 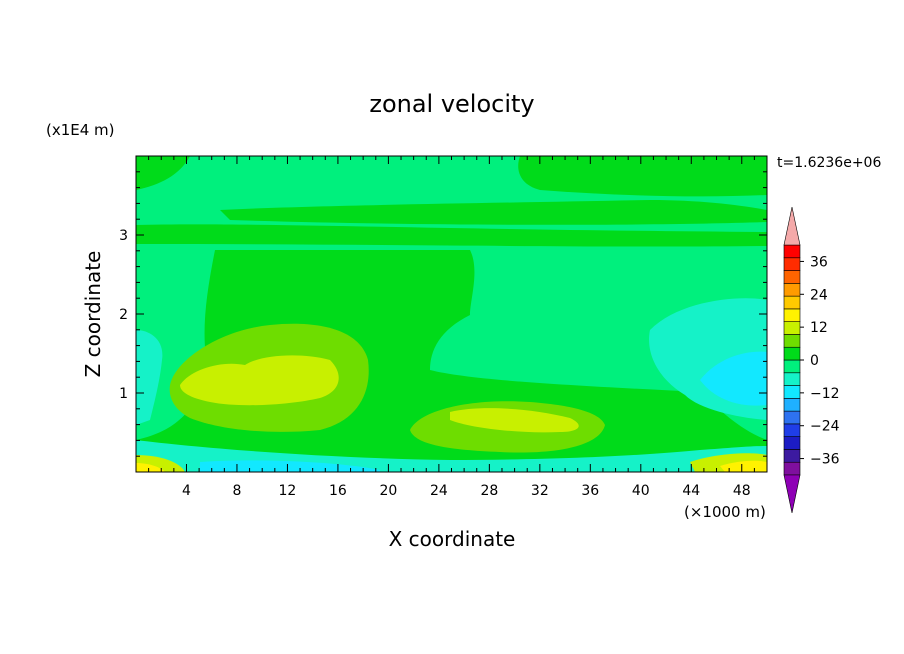 What do you see at coordinates (489, 491) in the screenshot?
I see `x-tick-label: 28` at bounding box center [489, 491].